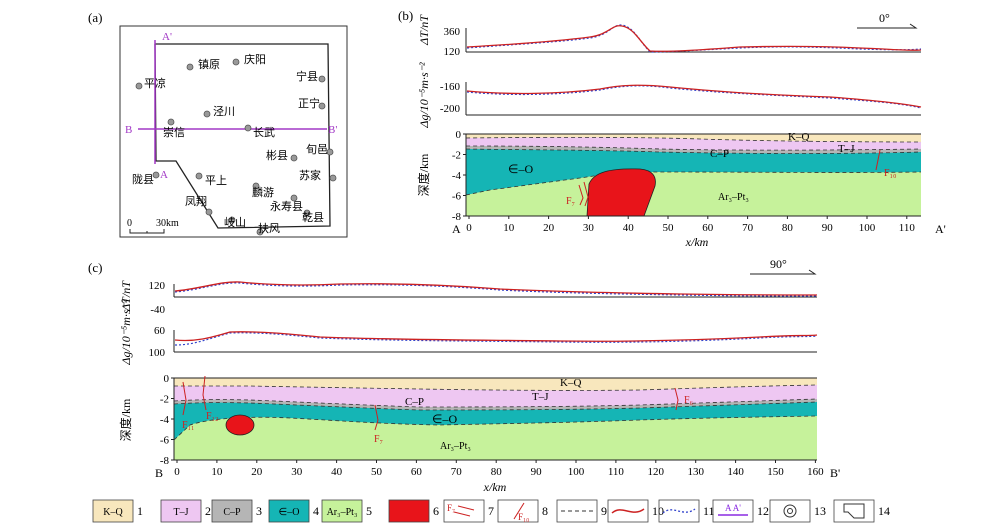 Image resolution: width=1000 pixels, height=529 pixels. Describe the element at coordinates (196, 201) in the screenshot. I see `town-name: 凤翔` at that location.